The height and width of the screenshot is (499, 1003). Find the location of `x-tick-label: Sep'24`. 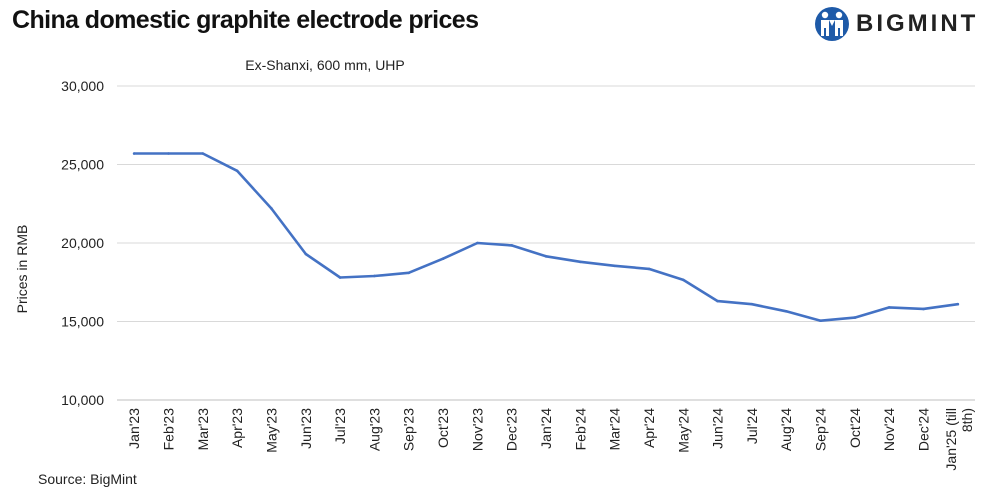

x-tick-label: Sep'24 is located at coordinates (821, 429).